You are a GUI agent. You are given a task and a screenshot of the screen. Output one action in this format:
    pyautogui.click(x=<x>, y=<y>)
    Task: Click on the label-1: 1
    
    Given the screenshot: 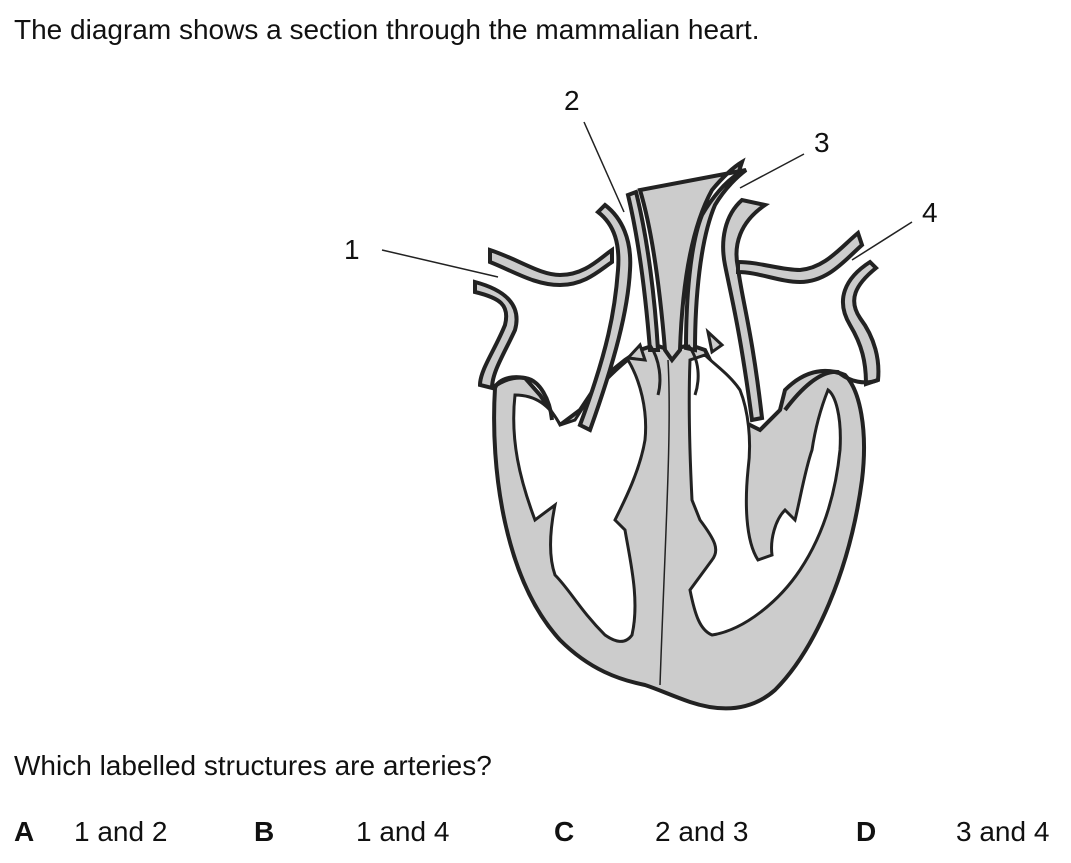 What is the action you would take?
    pyautogui.click(x=352, y=249)
    